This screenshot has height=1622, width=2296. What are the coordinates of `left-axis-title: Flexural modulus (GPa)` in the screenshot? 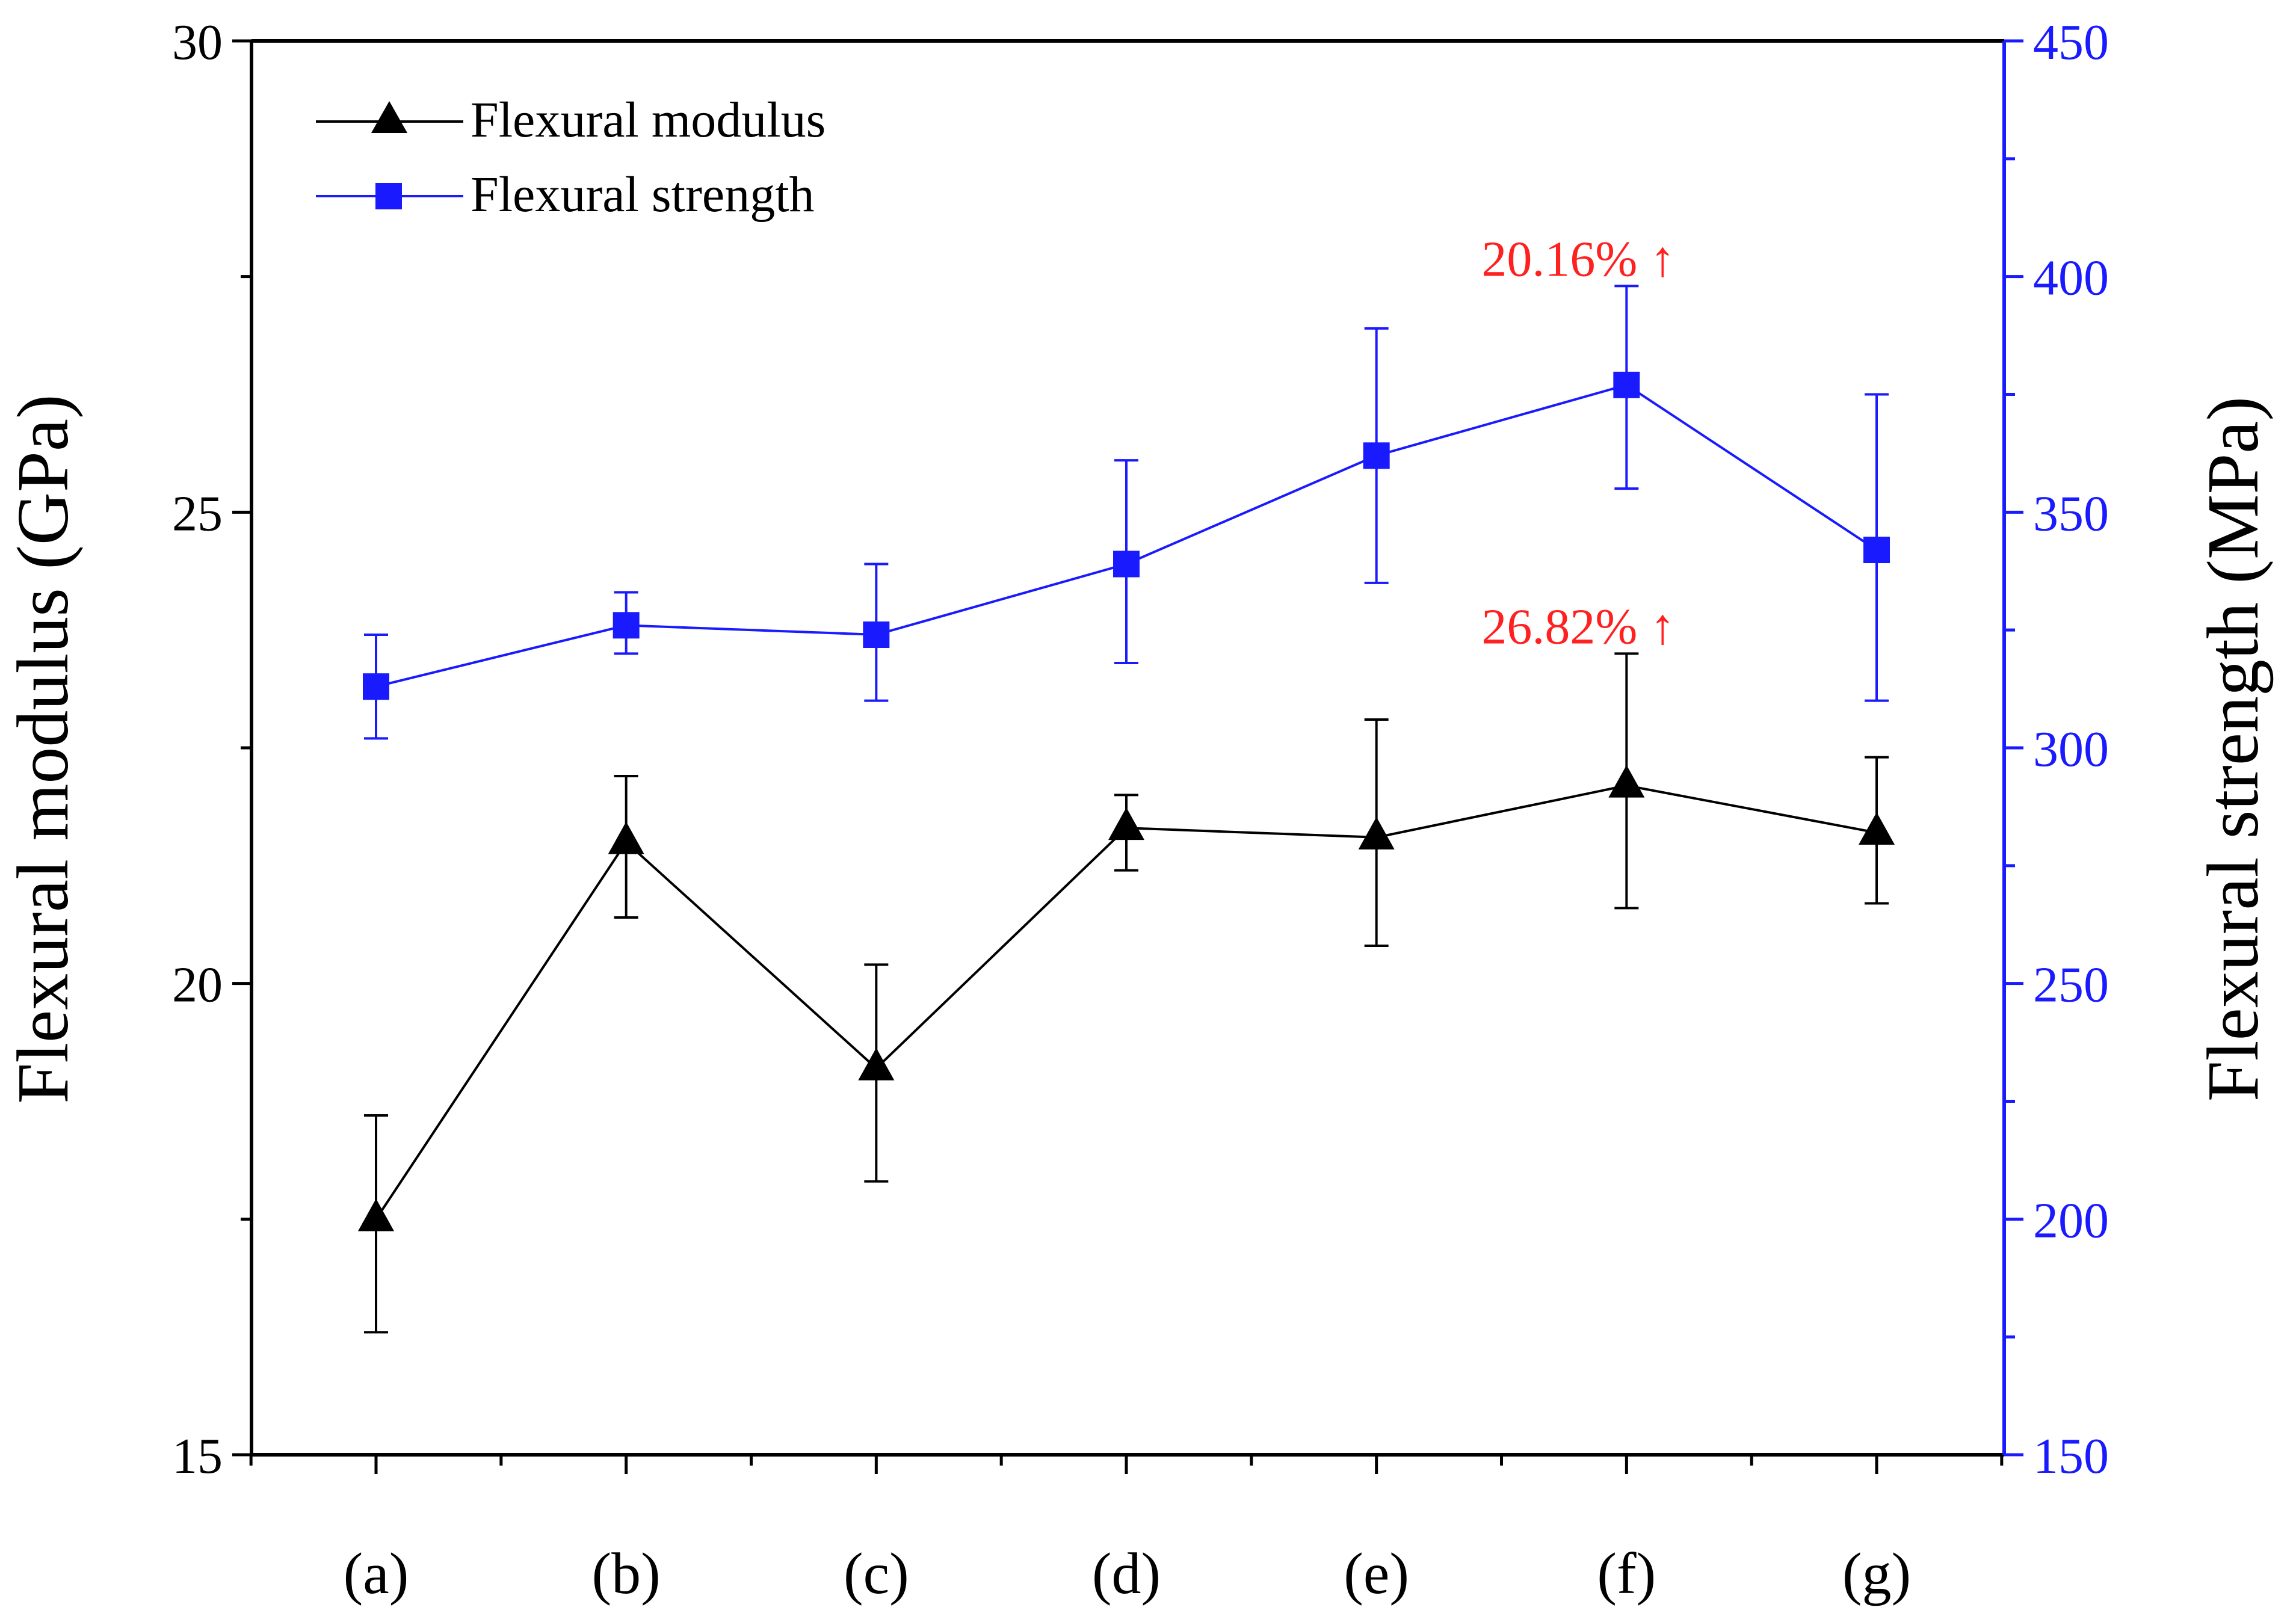 It's located at (43, 748).